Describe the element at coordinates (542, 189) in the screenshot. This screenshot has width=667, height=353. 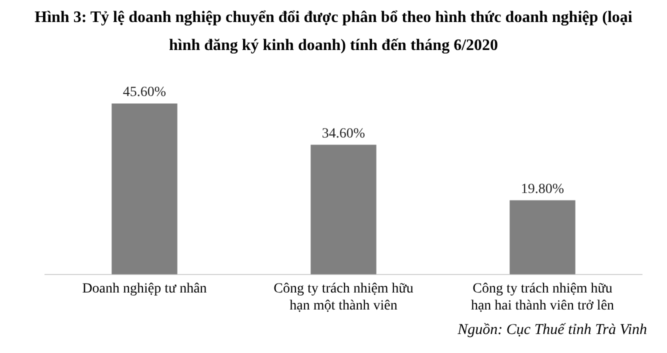
I see `data-label: 19.80%` at that location.